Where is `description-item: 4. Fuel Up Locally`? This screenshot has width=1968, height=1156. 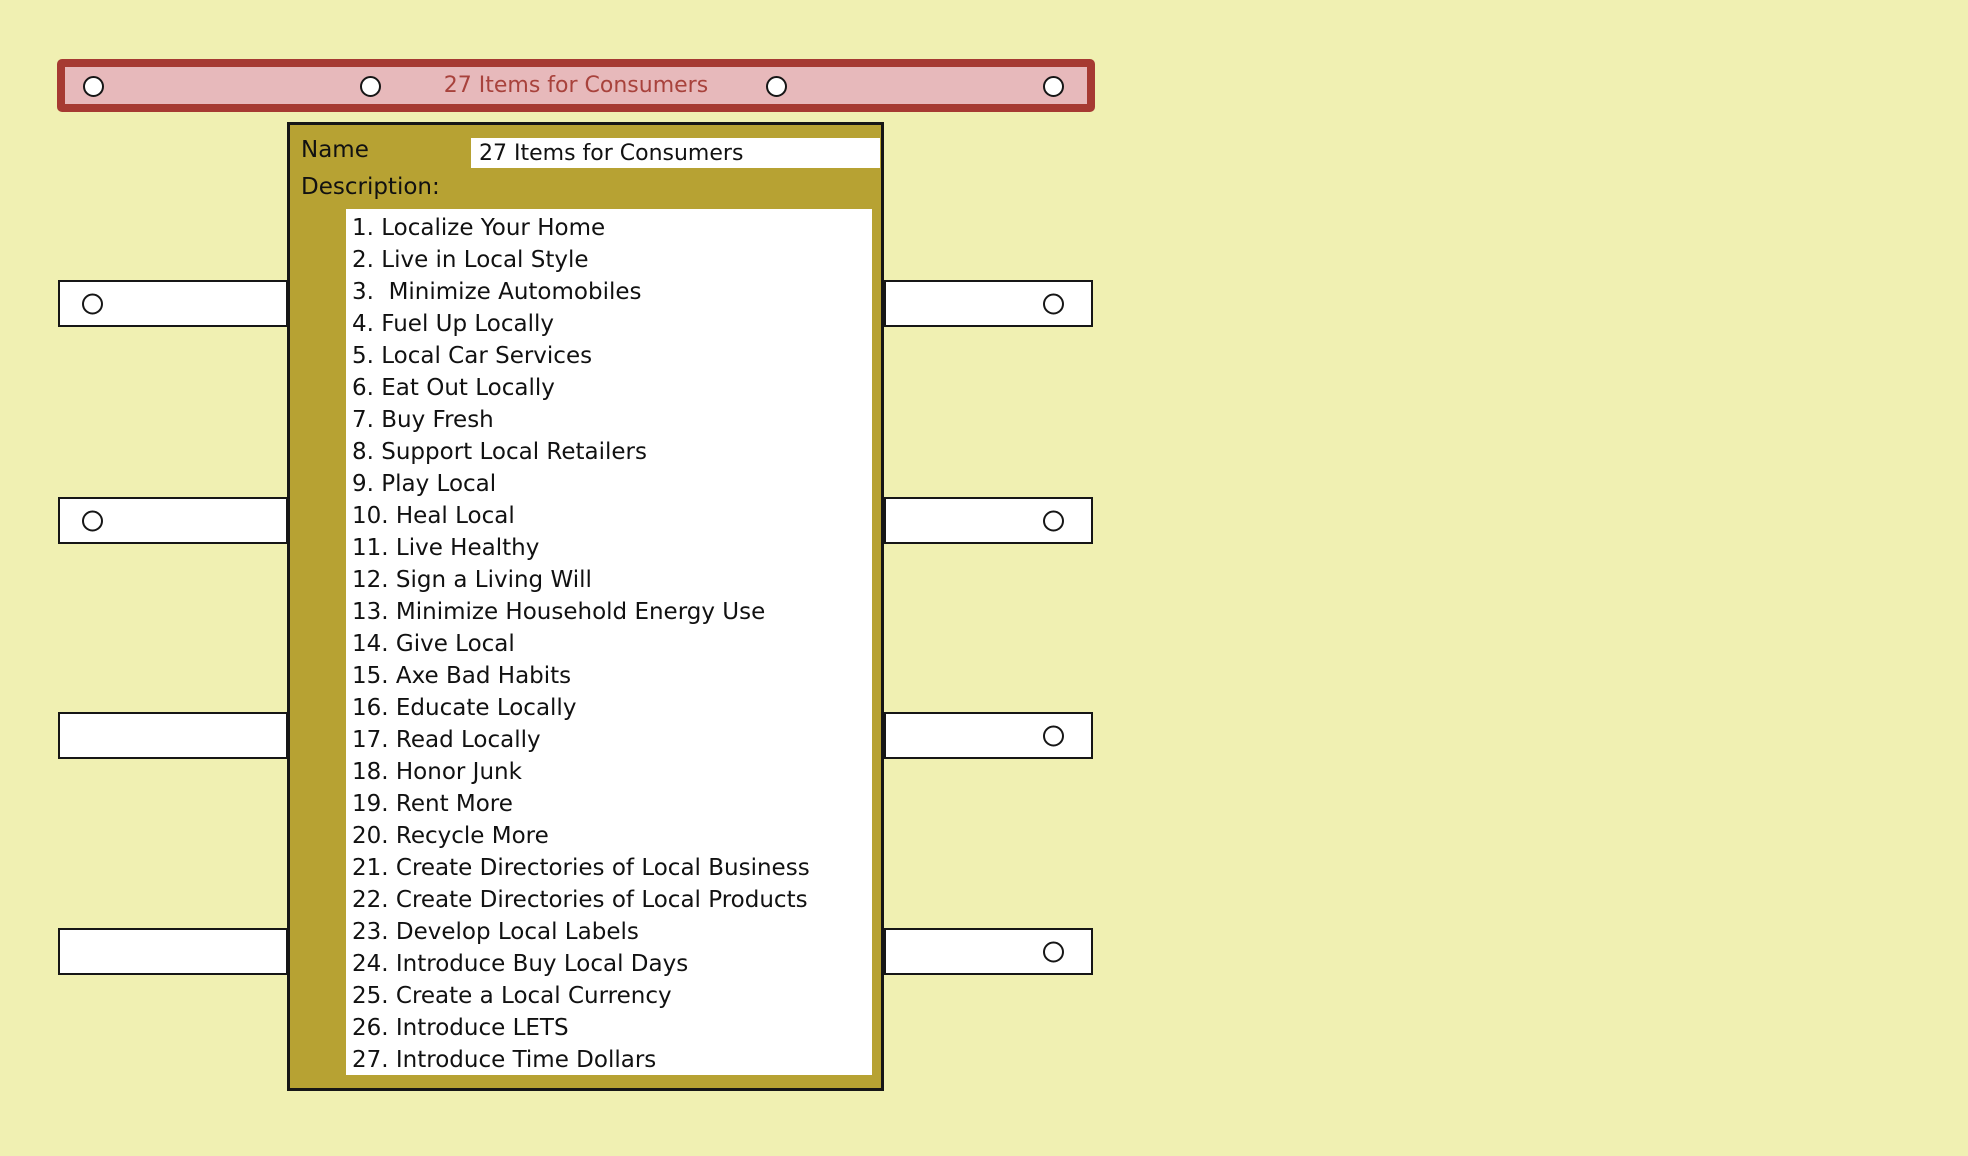
description-item: 4. Fuel Up Locally is located at coordinates (453, 324).